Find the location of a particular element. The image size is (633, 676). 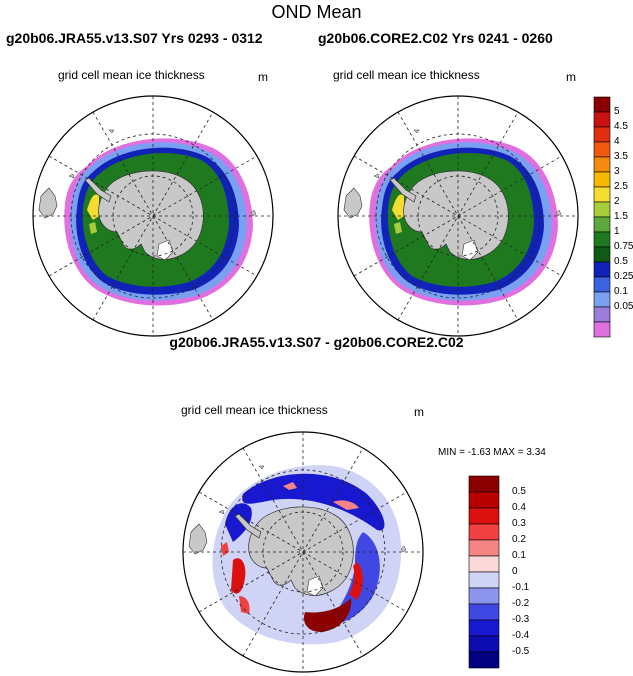

colorbar-label: 0.3 is located at coordinates (519, 523).